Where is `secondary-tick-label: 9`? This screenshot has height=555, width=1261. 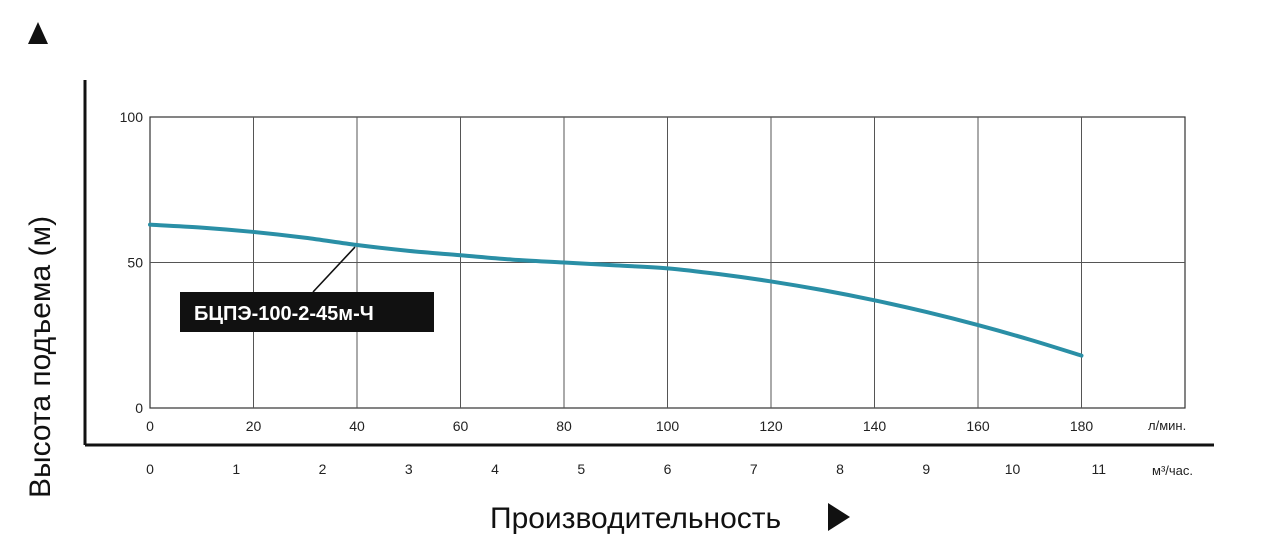
secondary-tick-label: 9 is located at coordinates (926, 469).